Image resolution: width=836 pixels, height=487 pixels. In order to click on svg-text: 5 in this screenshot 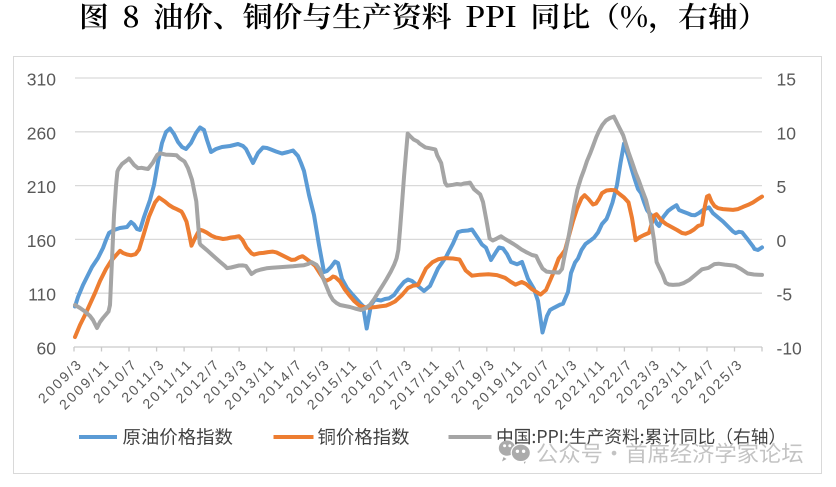, I will do `click(782, 187)`.